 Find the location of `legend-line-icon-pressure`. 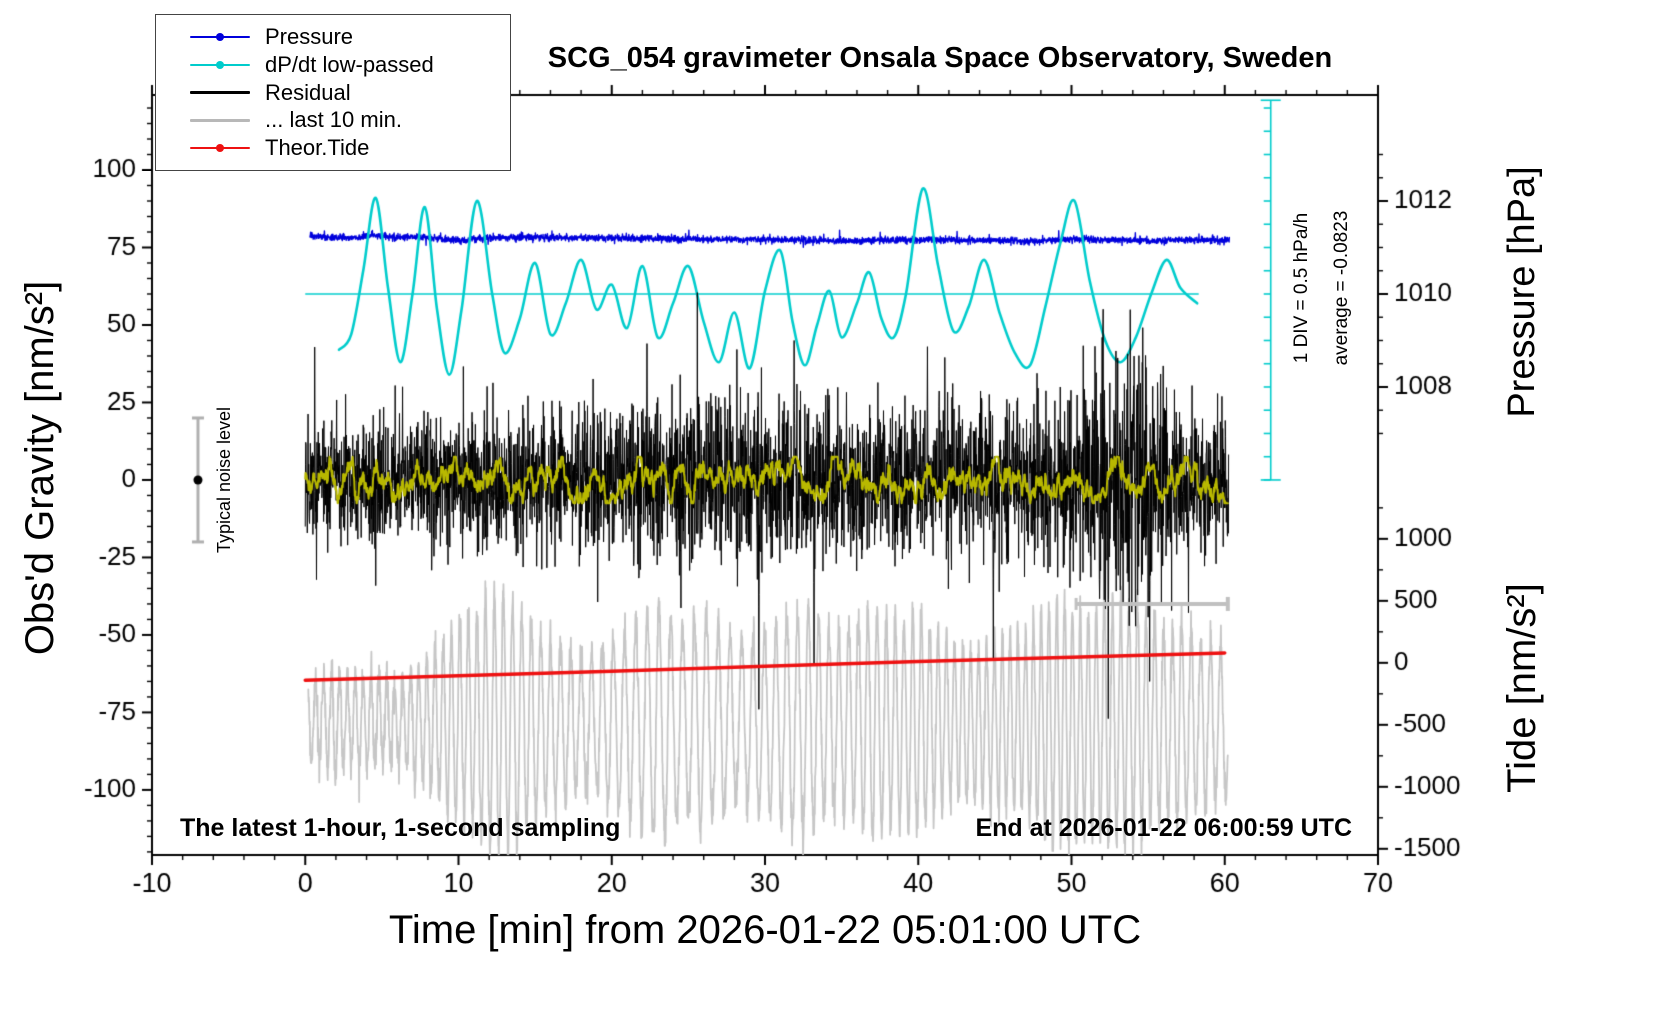

legend-line-icon-pressure is located at coordinates (220, 37).